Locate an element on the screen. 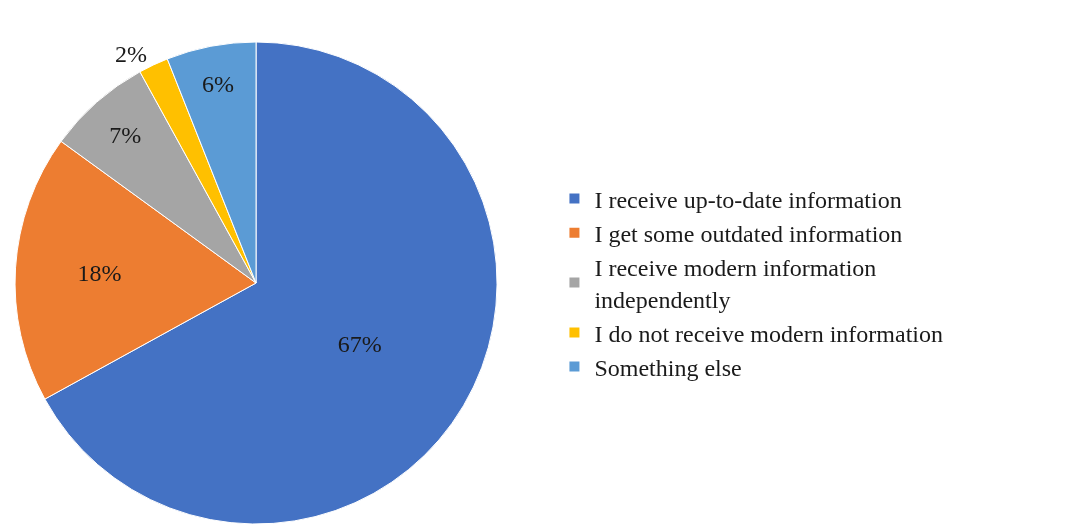 Image resolution: width=1067 pixels, height=526 pixels. data-label: 18% is located at coordinates (99, 273).